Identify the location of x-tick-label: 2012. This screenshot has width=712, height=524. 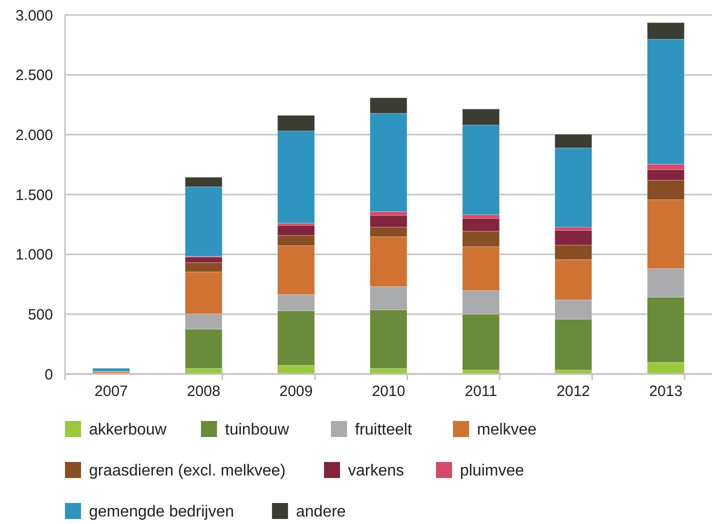
(573, 391).